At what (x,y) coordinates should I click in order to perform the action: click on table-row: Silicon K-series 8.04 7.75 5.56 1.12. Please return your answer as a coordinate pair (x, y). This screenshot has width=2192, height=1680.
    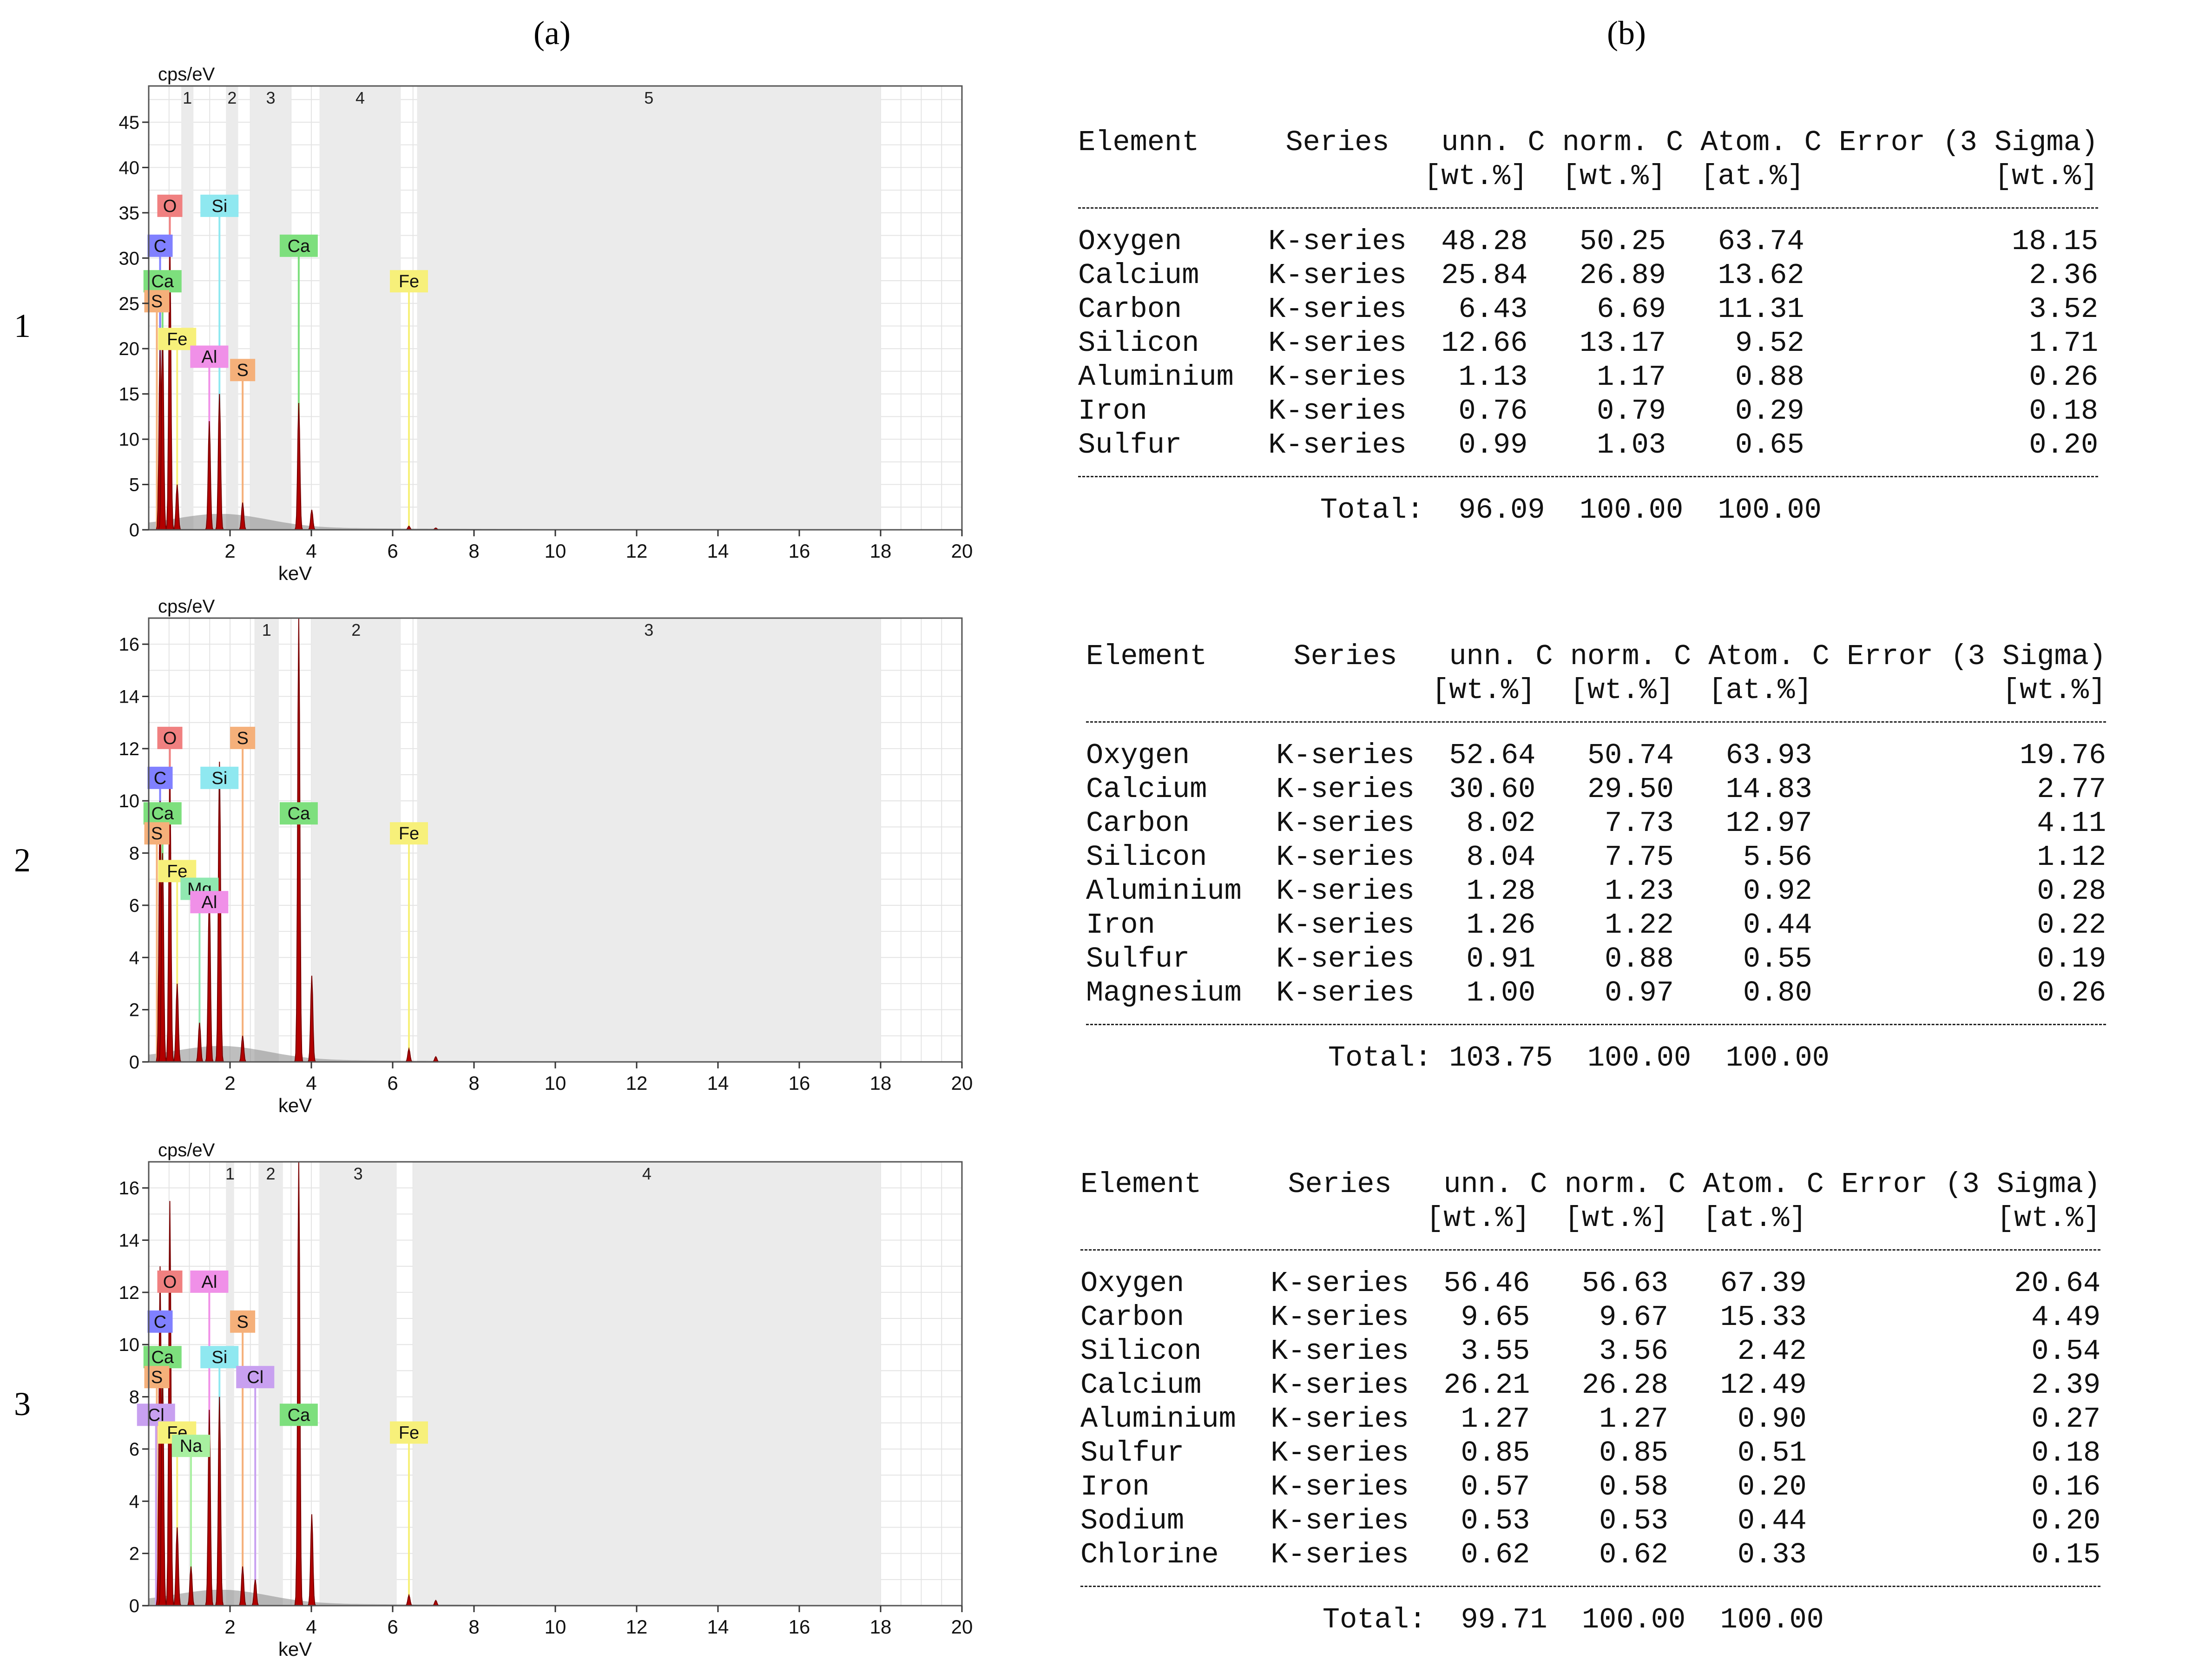
    Looking at the image, I should click on (1596, 857).